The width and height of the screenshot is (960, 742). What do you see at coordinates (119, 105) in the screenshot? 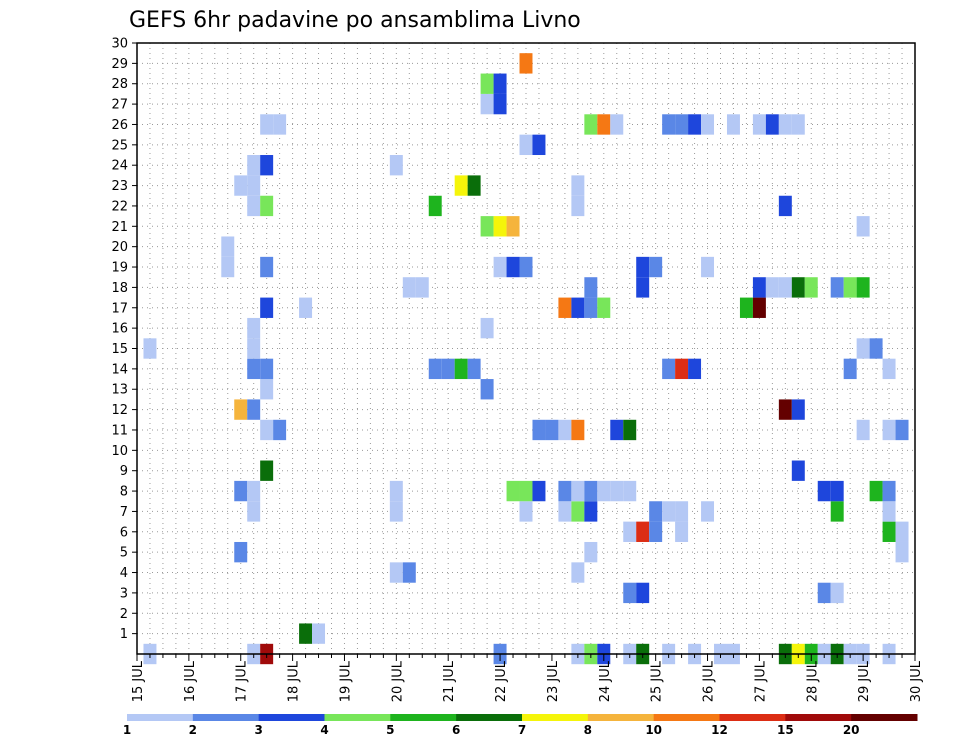
I see `y-tick-label: 27` at bounding box center [119, 105].